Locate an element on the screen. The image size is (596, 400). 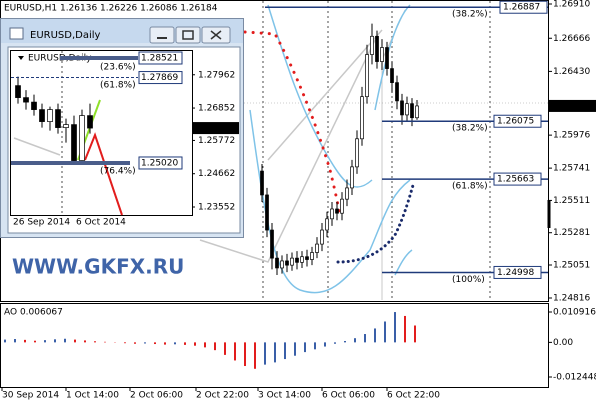
ao-tick-label: -0.012448 is located at coordinates (574, 378).